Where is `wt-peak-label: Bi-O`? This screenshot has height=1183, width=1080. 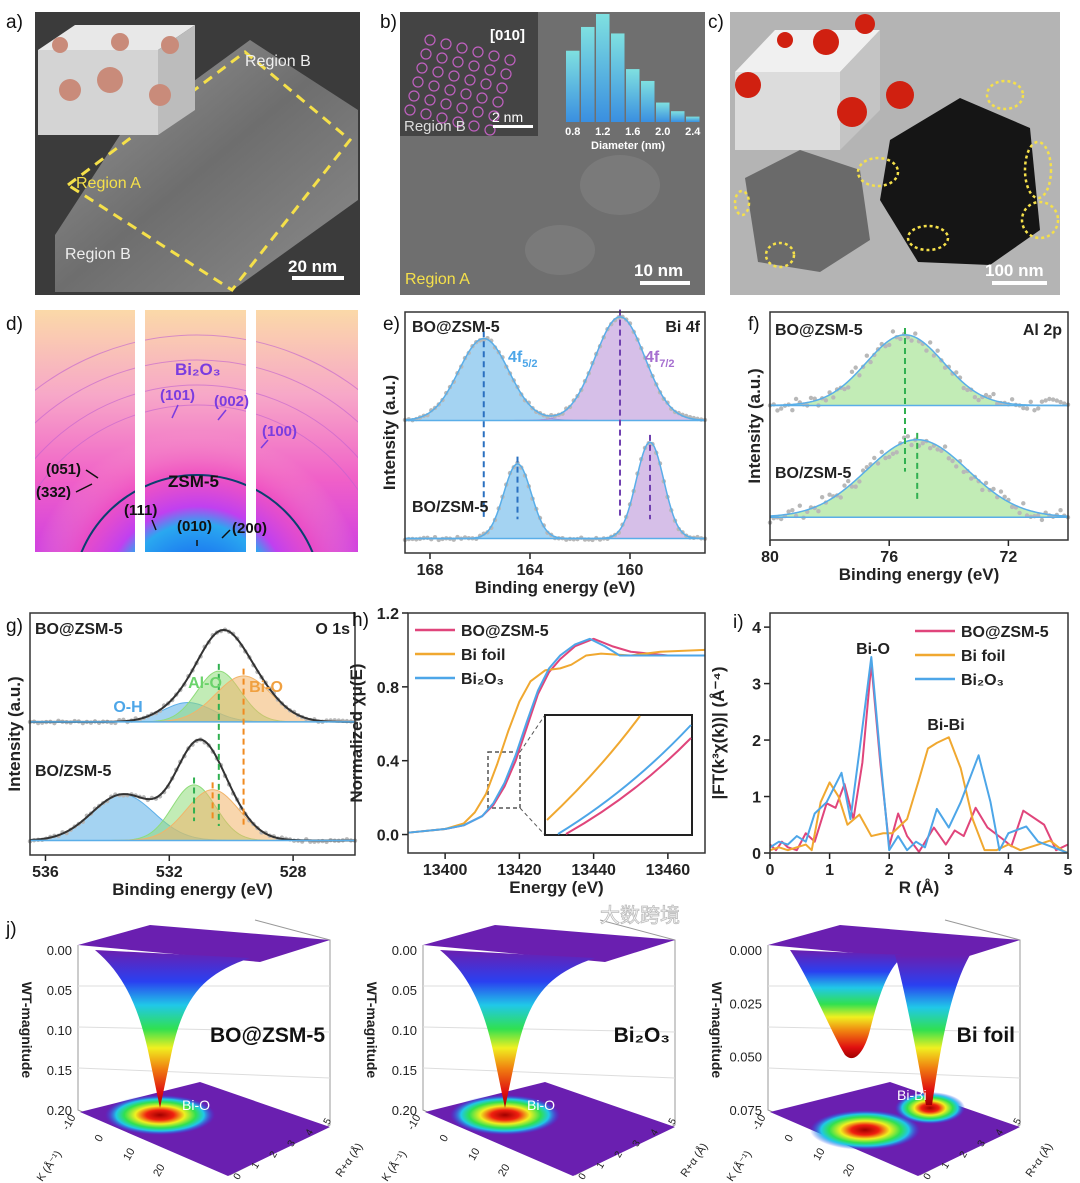 wt-peak-label: Bi-O is located at coordinates (541, 1105).